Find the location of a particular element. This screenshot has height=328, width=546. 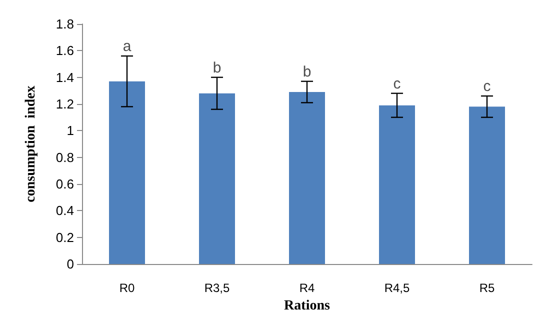

y-tick-label: 0 is located at coordinates (70, 264).